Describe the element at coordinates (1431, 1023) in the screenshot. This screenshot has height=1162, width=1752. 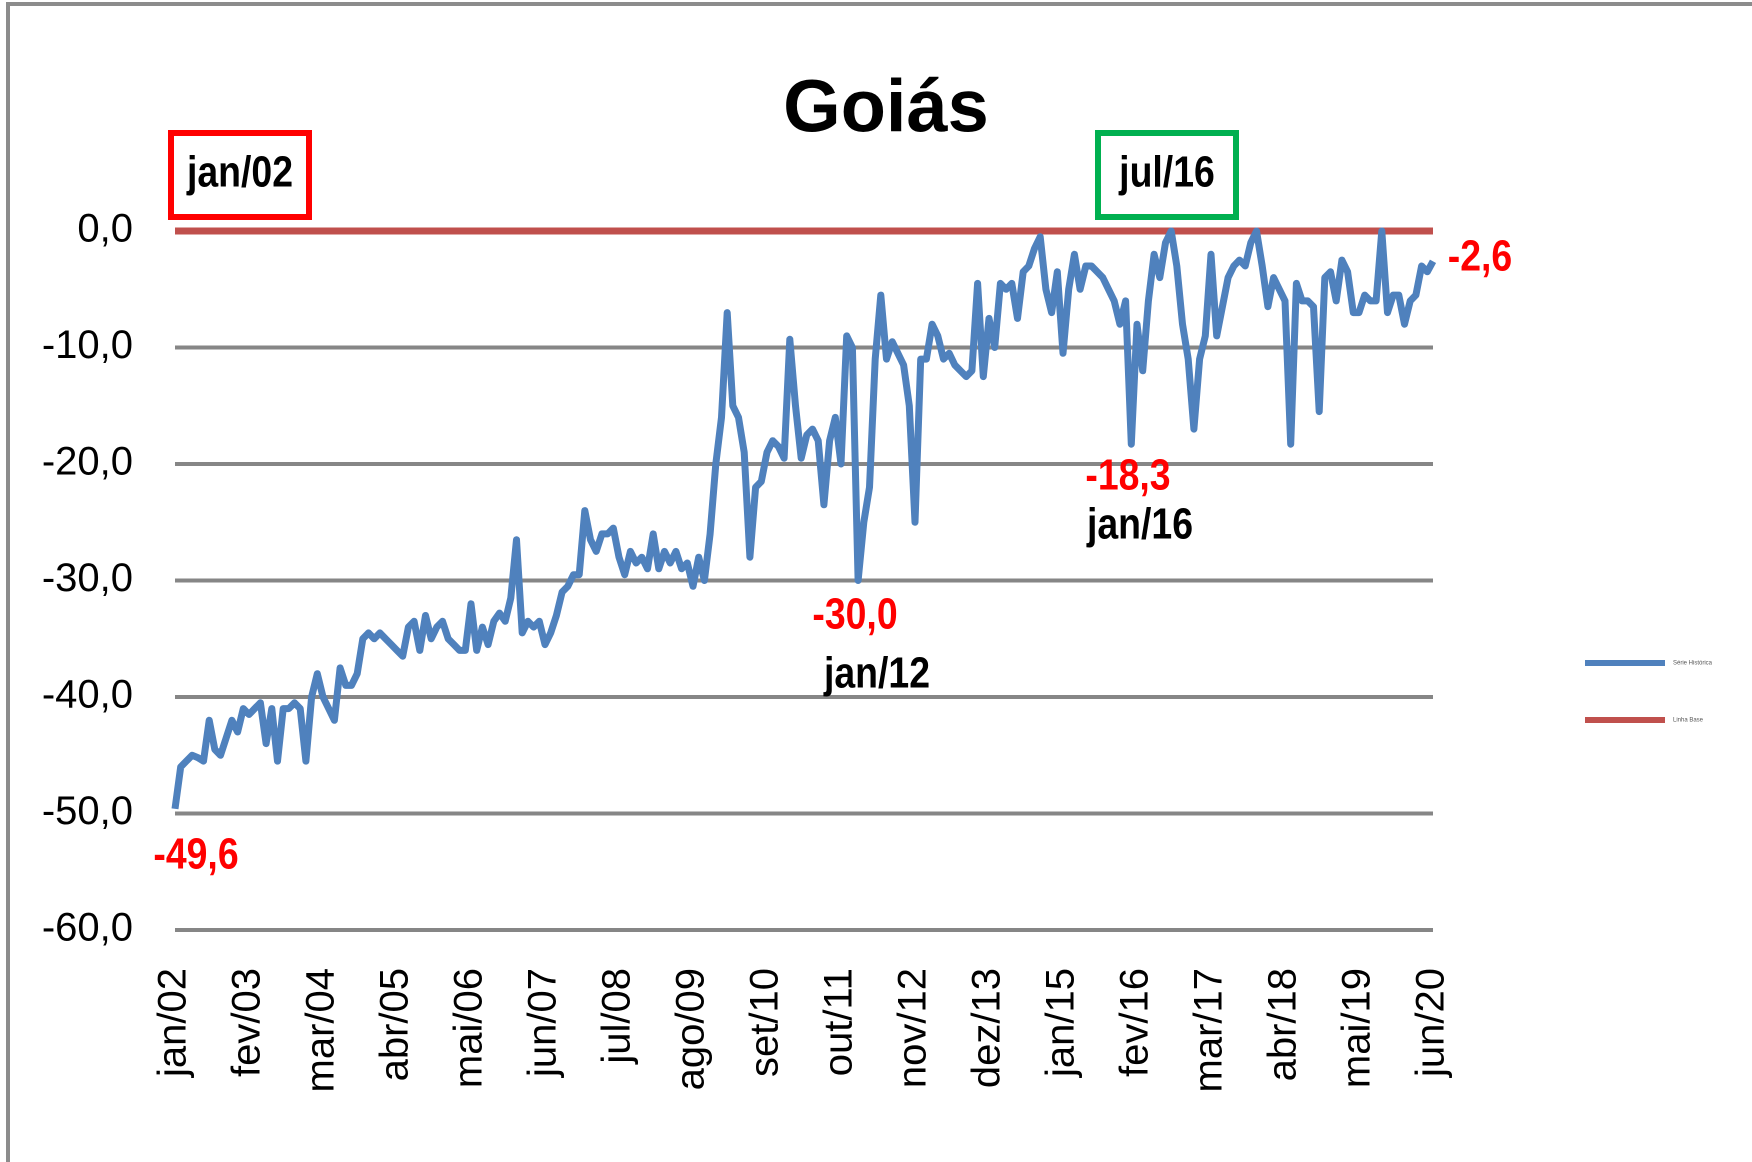
I see `x-tick-label: jun/20` at that location.